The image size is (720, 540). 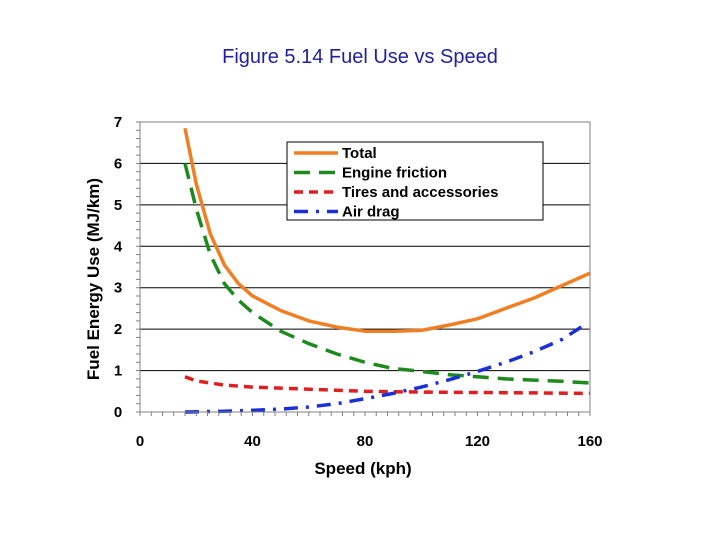 I want to click on legend-label: Air drag, so click(x=371, y=212).